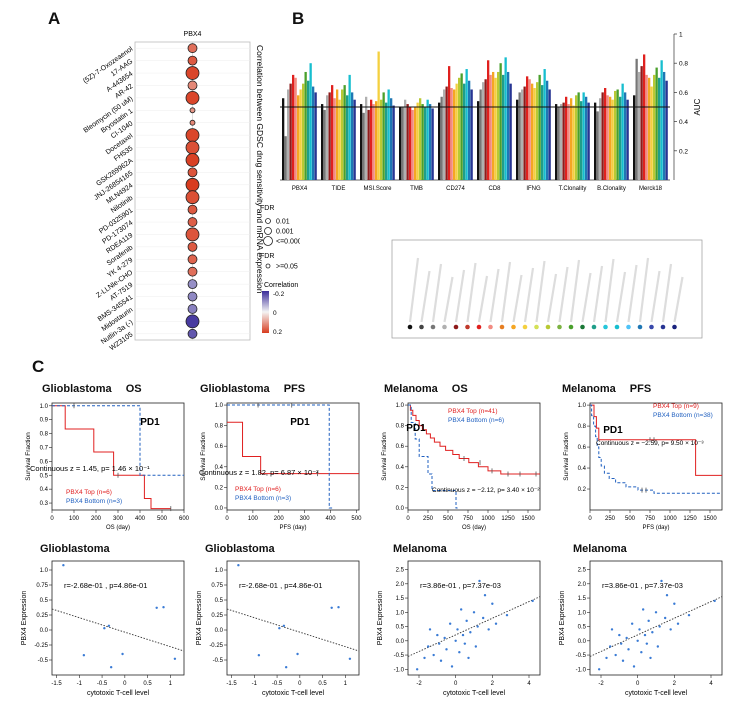  Describe the element at coordinates (281, 285) in the screenshot. I see `colorbar-title: Correlation` at that location.